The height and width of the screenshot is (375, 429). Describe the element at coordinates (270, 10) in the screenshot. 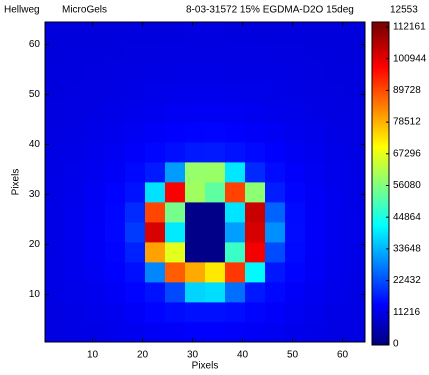

I see `header-run: 8-03-31572 15% EGDMA-D2O 15deg` at that location.